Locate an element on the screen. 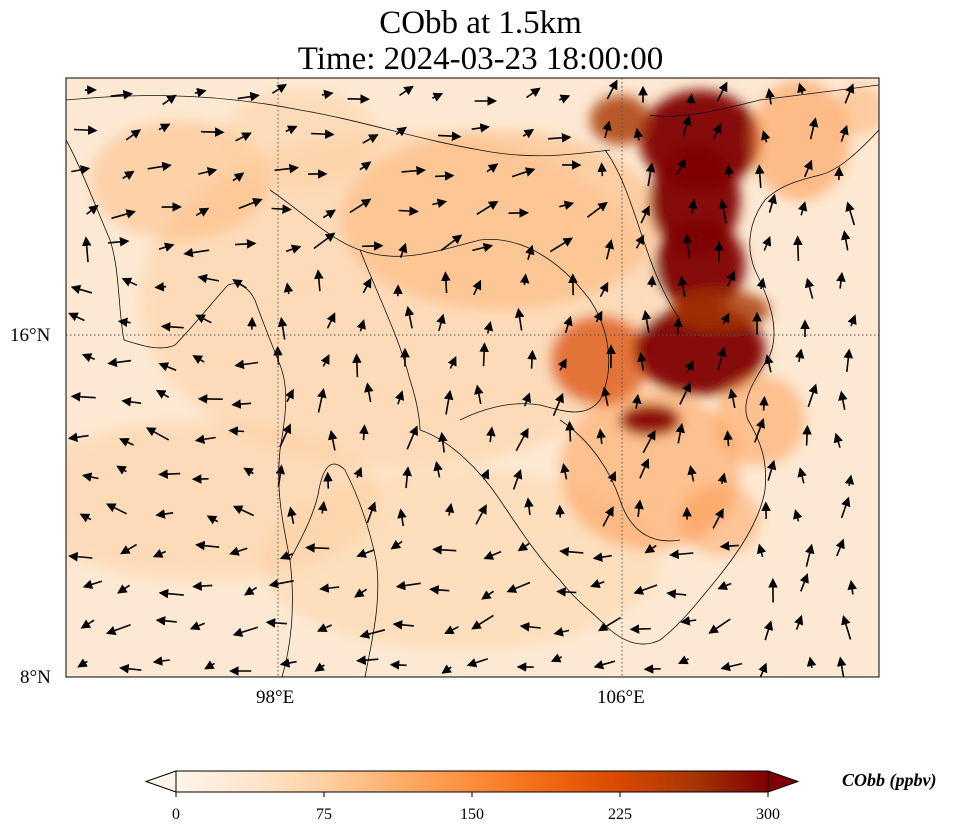 The image size is (961, 836). lat-tick-16n: 16°N is located at coordinates (30, 335).